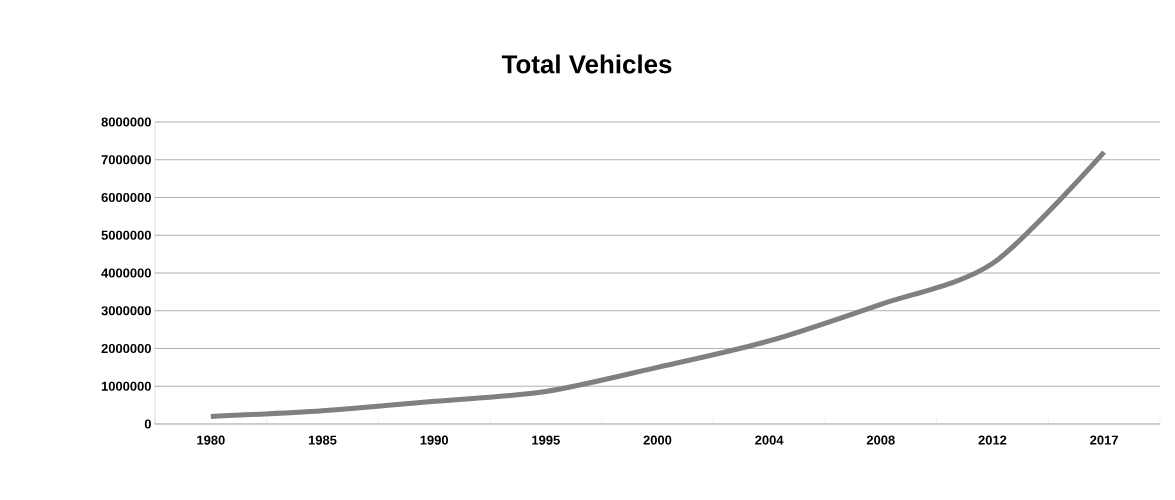 The height and width of the screenshot is (500, 1175). Describe the element at coordinates (126, 197) in the screenshot. I see `y-tick-label: 6000000` at that location.